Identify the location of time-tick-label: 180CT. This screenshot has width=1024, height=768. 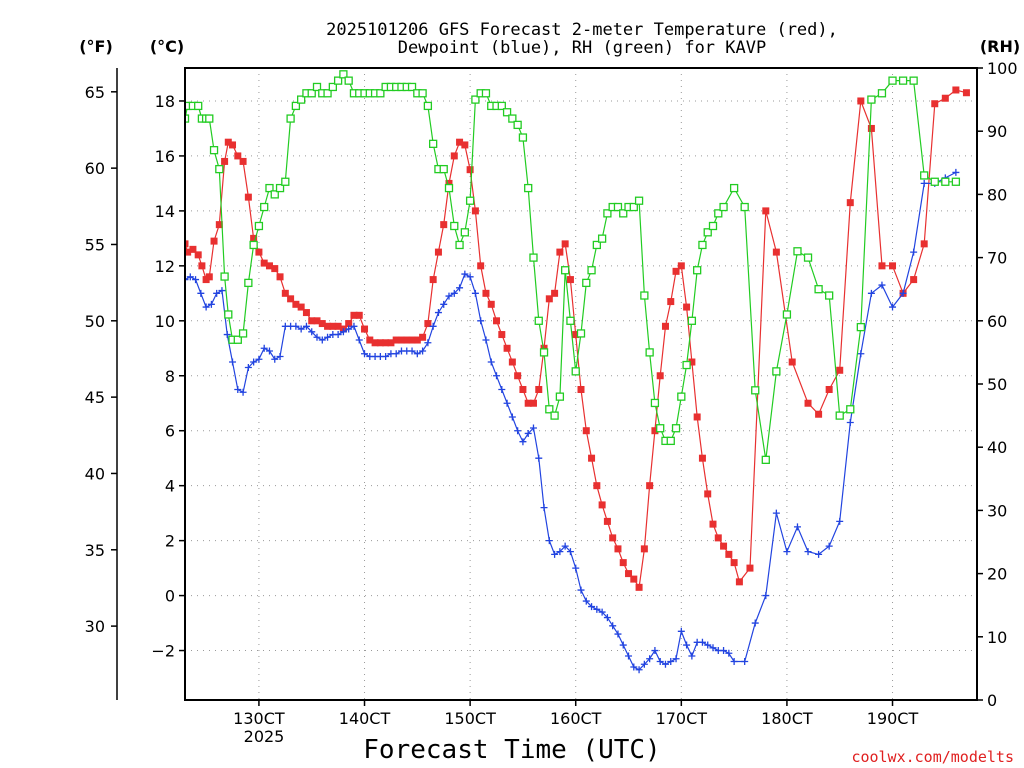
(787, 718).